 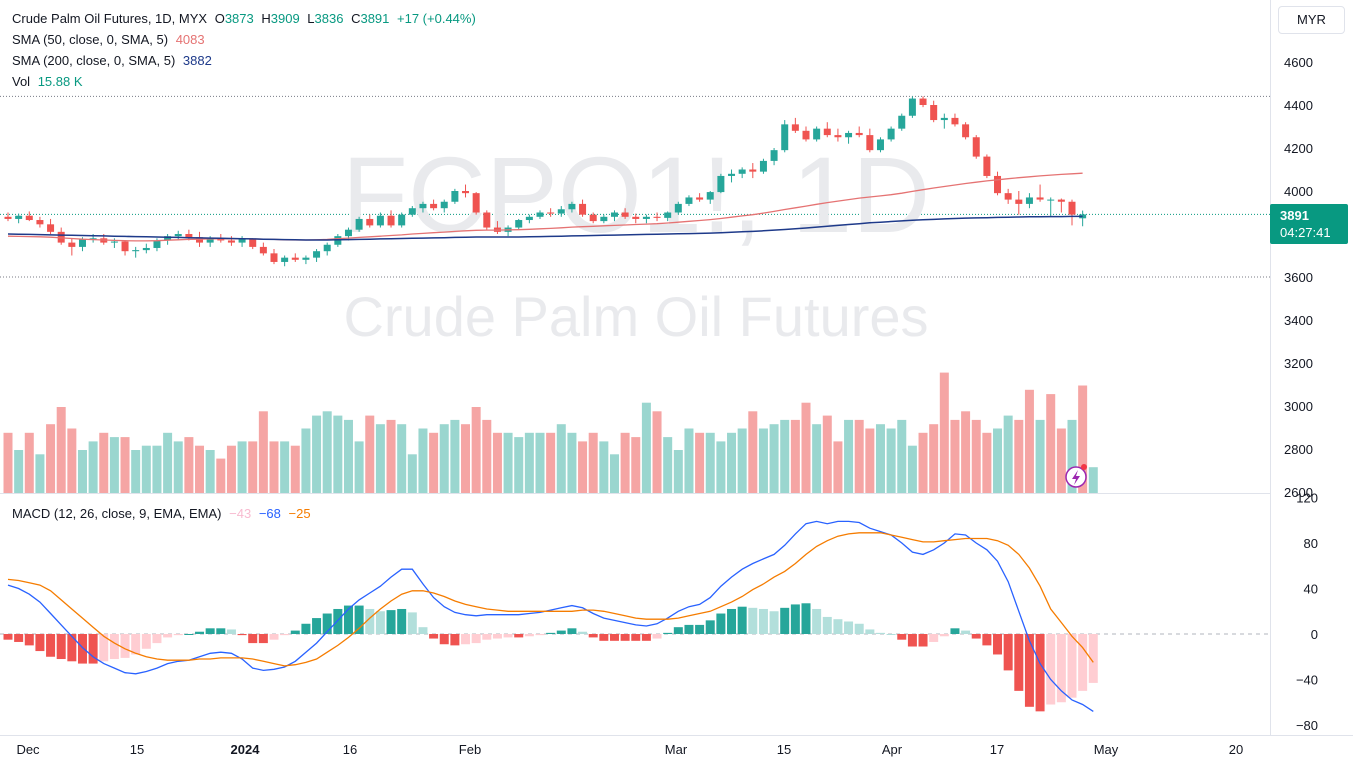 What do you see at coordinates (90, 39) in the screenshot?
I see `sma50-label: SMA (50, close, 0, SMA, 5)` at bounding box center [90, 39].